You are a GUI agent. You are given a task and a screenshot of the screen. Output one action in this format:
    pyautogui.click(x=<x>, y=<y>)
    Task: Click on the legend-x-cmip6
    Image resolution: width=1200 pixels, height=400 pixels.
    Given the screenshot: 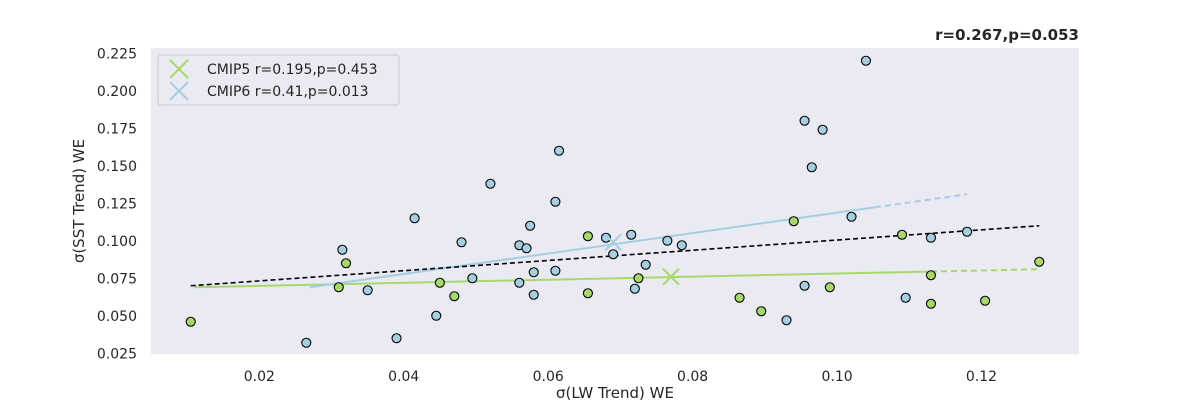 What is the action you would take?
    pyautogui.click(x=179, y=91)
    